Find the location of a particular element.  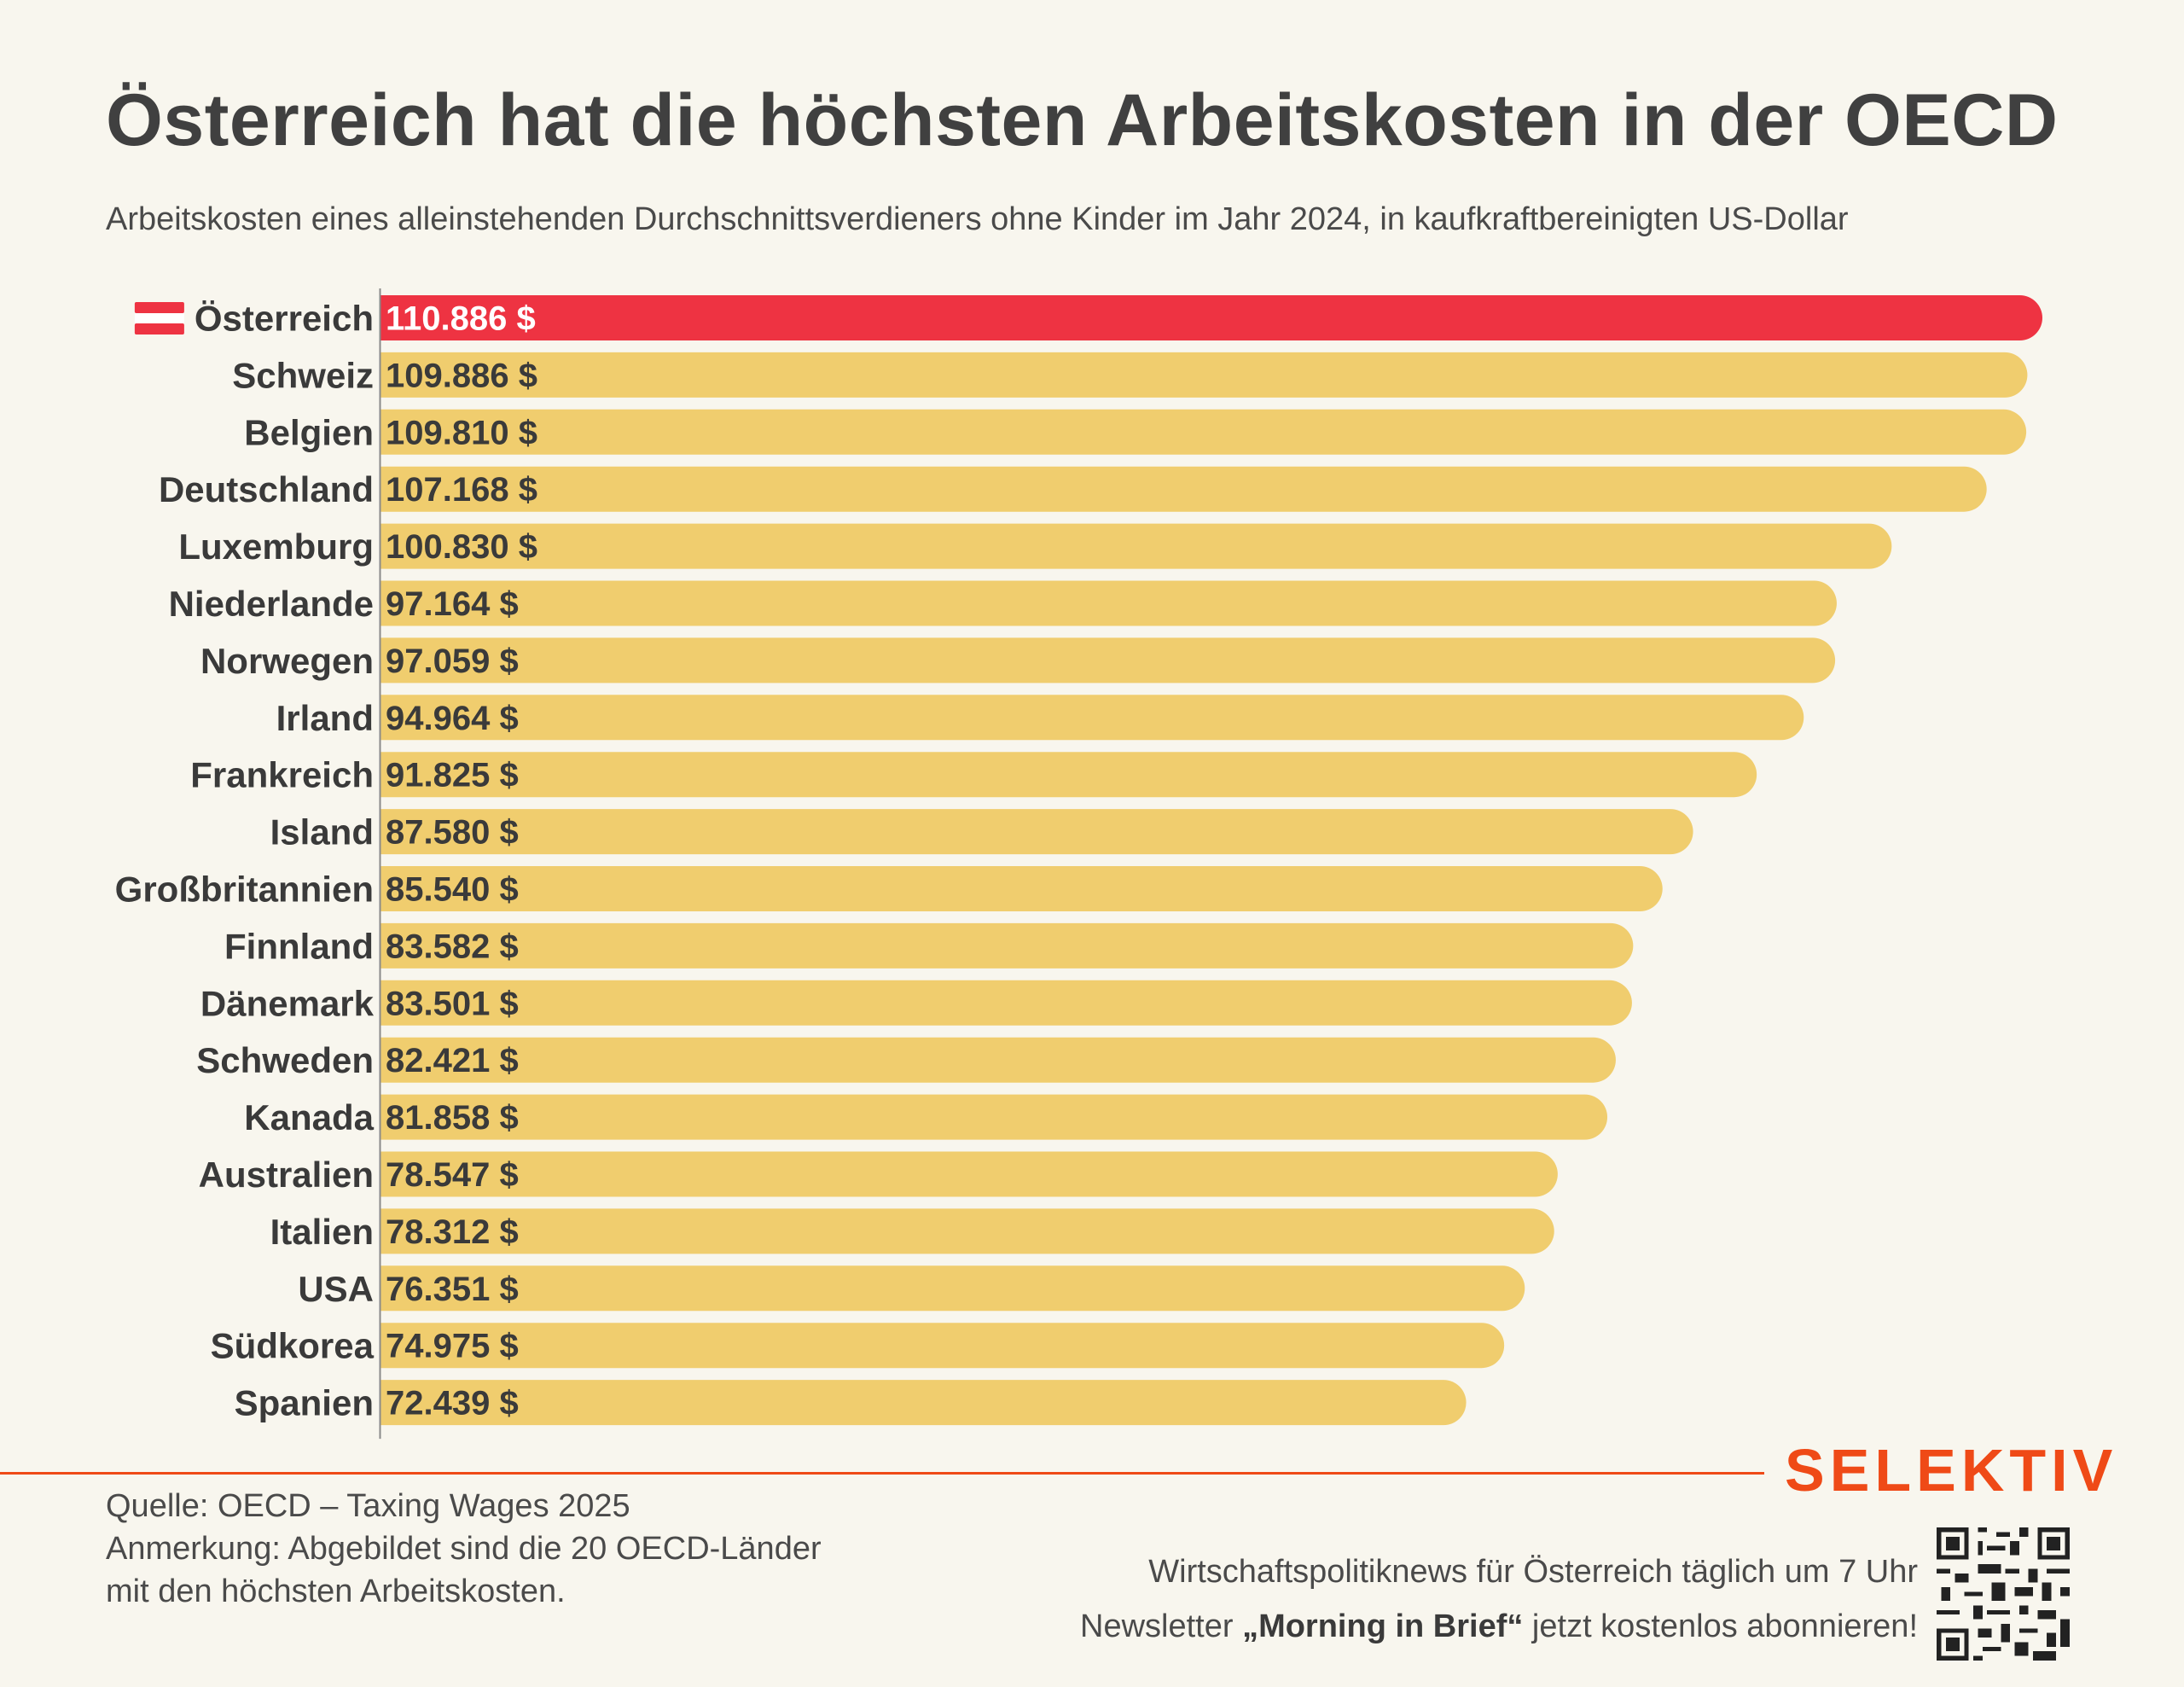

category-label-14: Schweden is located at coordinates (285, 1060).